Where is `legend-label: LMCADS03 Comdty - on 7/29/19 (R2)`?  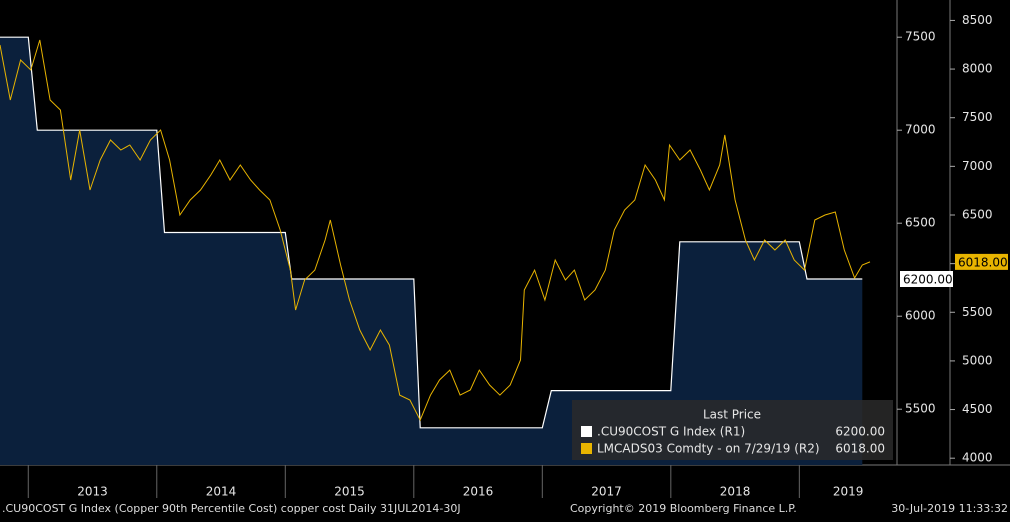 legend-label: LMCADS03 Comdty - on 7/29/19 (R2) is located at coordinates (708, 449).